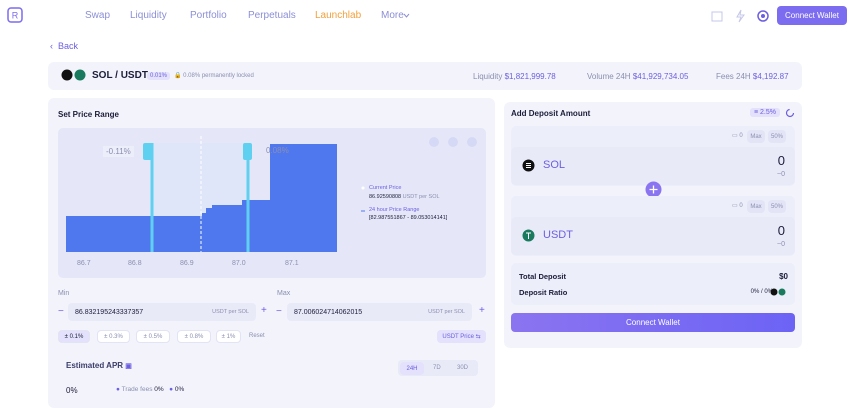  What do you see at coordinates (72, 390) in the screenshot?
I see `apr-value: 0%` at bounding box center [72, 390].